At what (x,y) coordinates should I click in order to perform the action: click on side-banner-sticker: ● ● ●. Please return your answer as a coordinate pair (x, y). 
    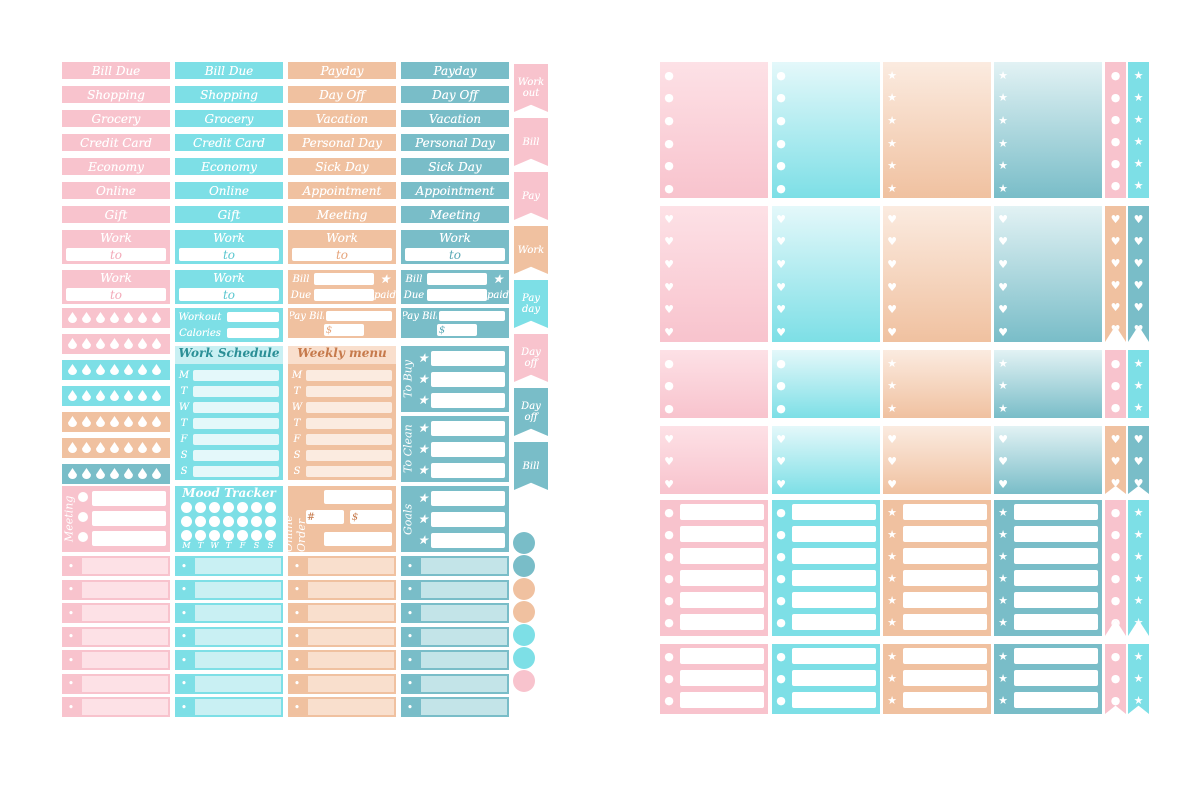
    Looking at the image, I should click on (1115, 679).